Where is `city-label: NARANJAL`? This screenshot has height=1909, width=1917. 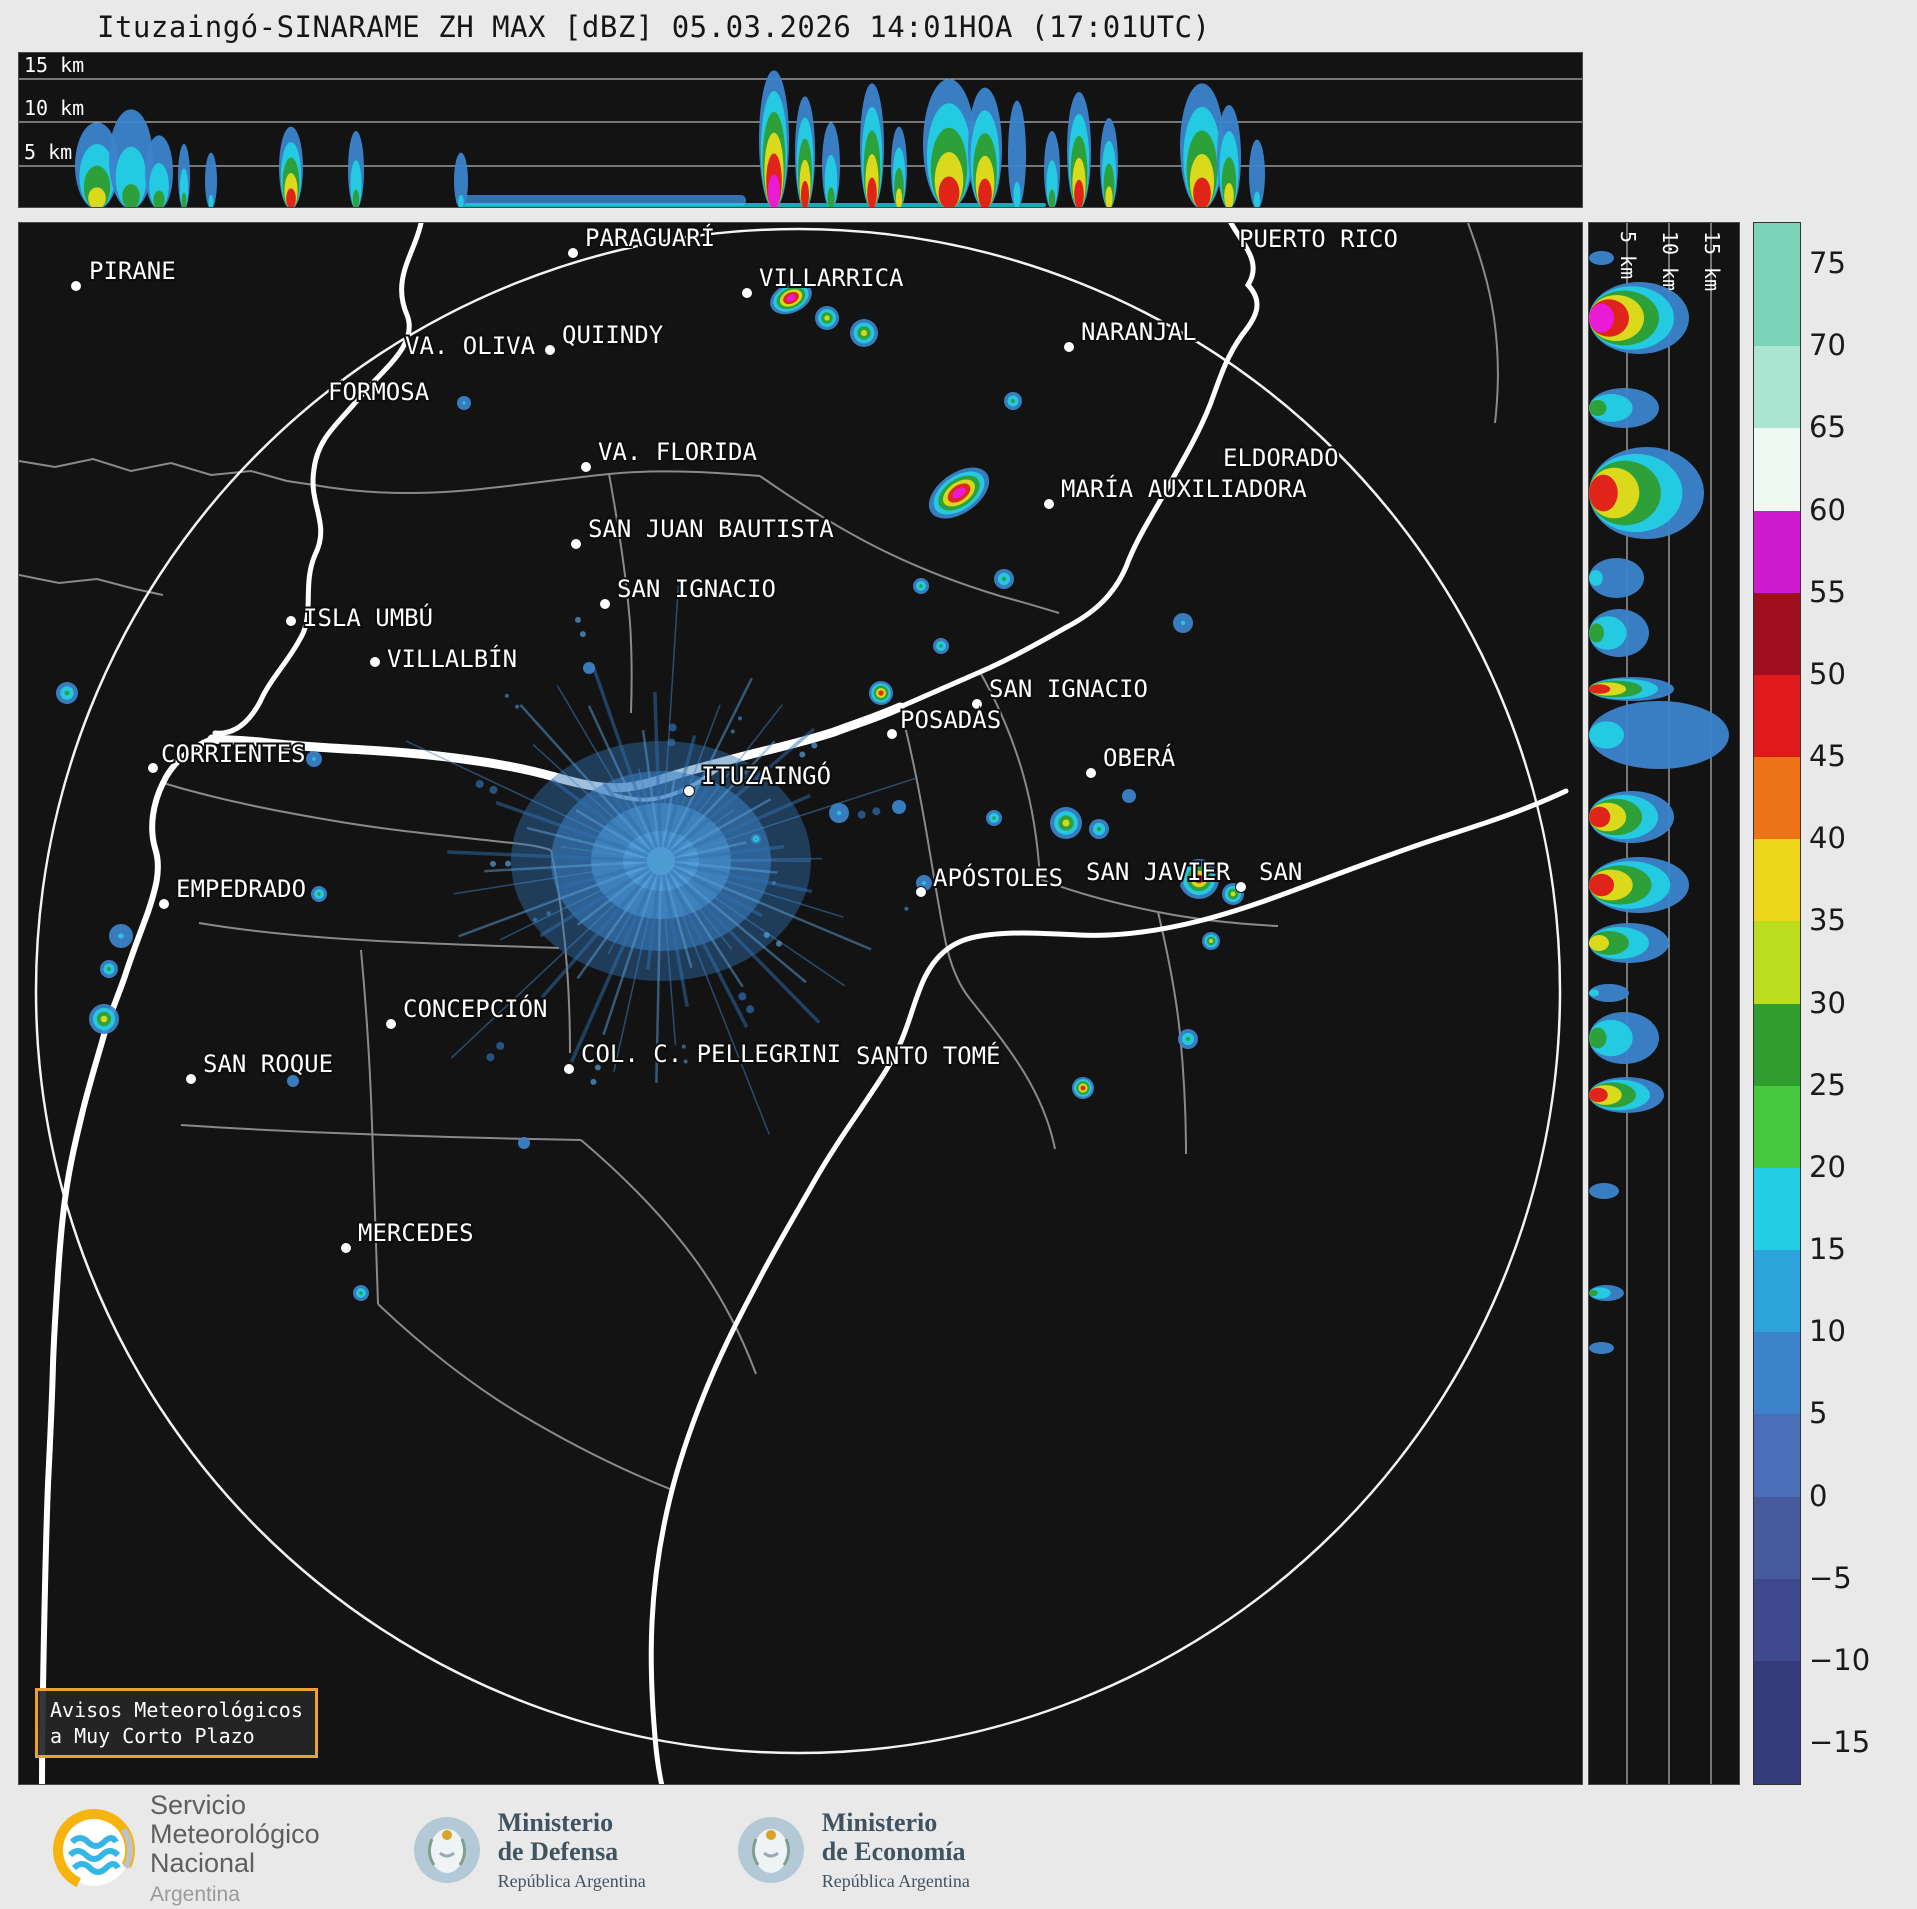 city-label: NARANJAL is located at coordinates (1139, 332).